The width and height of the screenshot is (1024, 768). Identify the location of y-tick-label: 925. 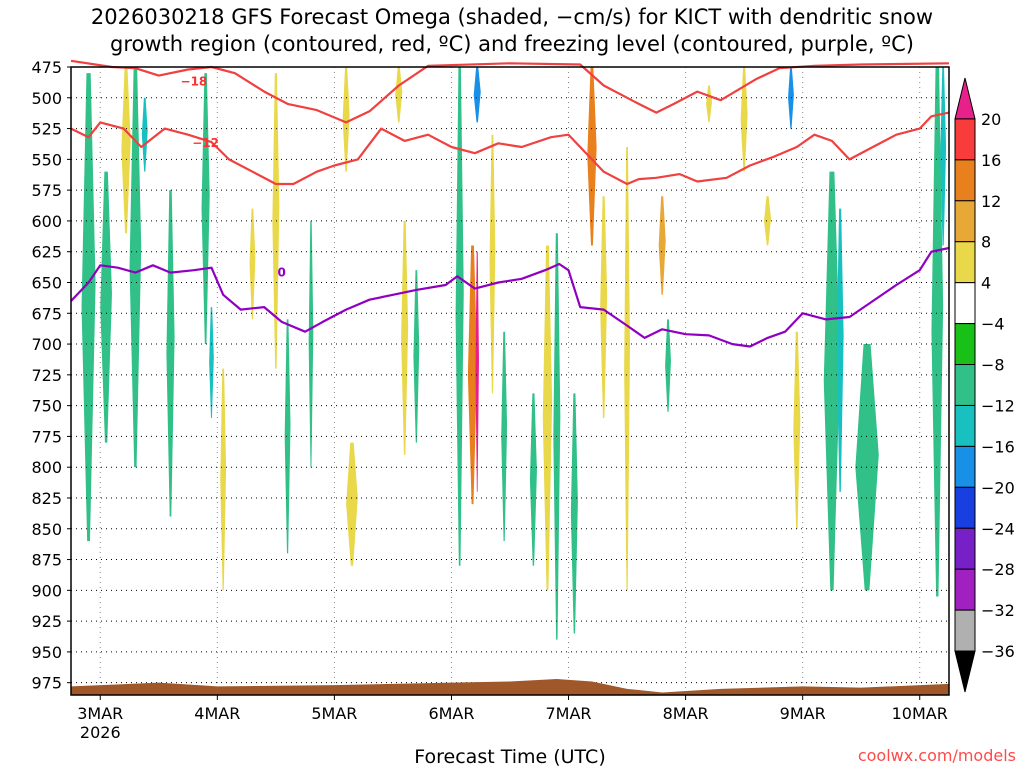
(46, 621).